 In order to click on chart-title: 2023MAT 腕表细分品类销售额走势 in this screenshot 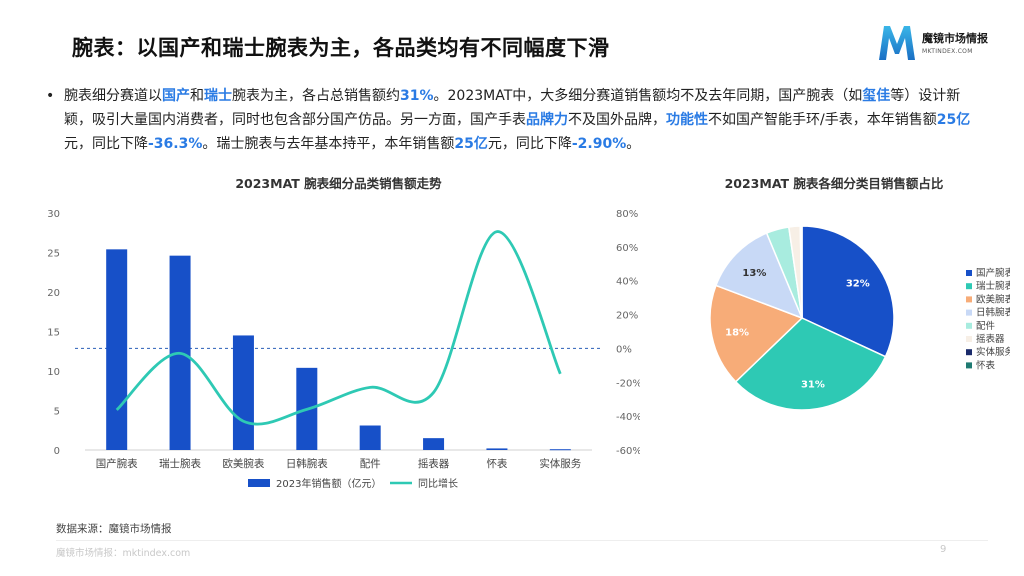, I will do `click(338, 183)`.